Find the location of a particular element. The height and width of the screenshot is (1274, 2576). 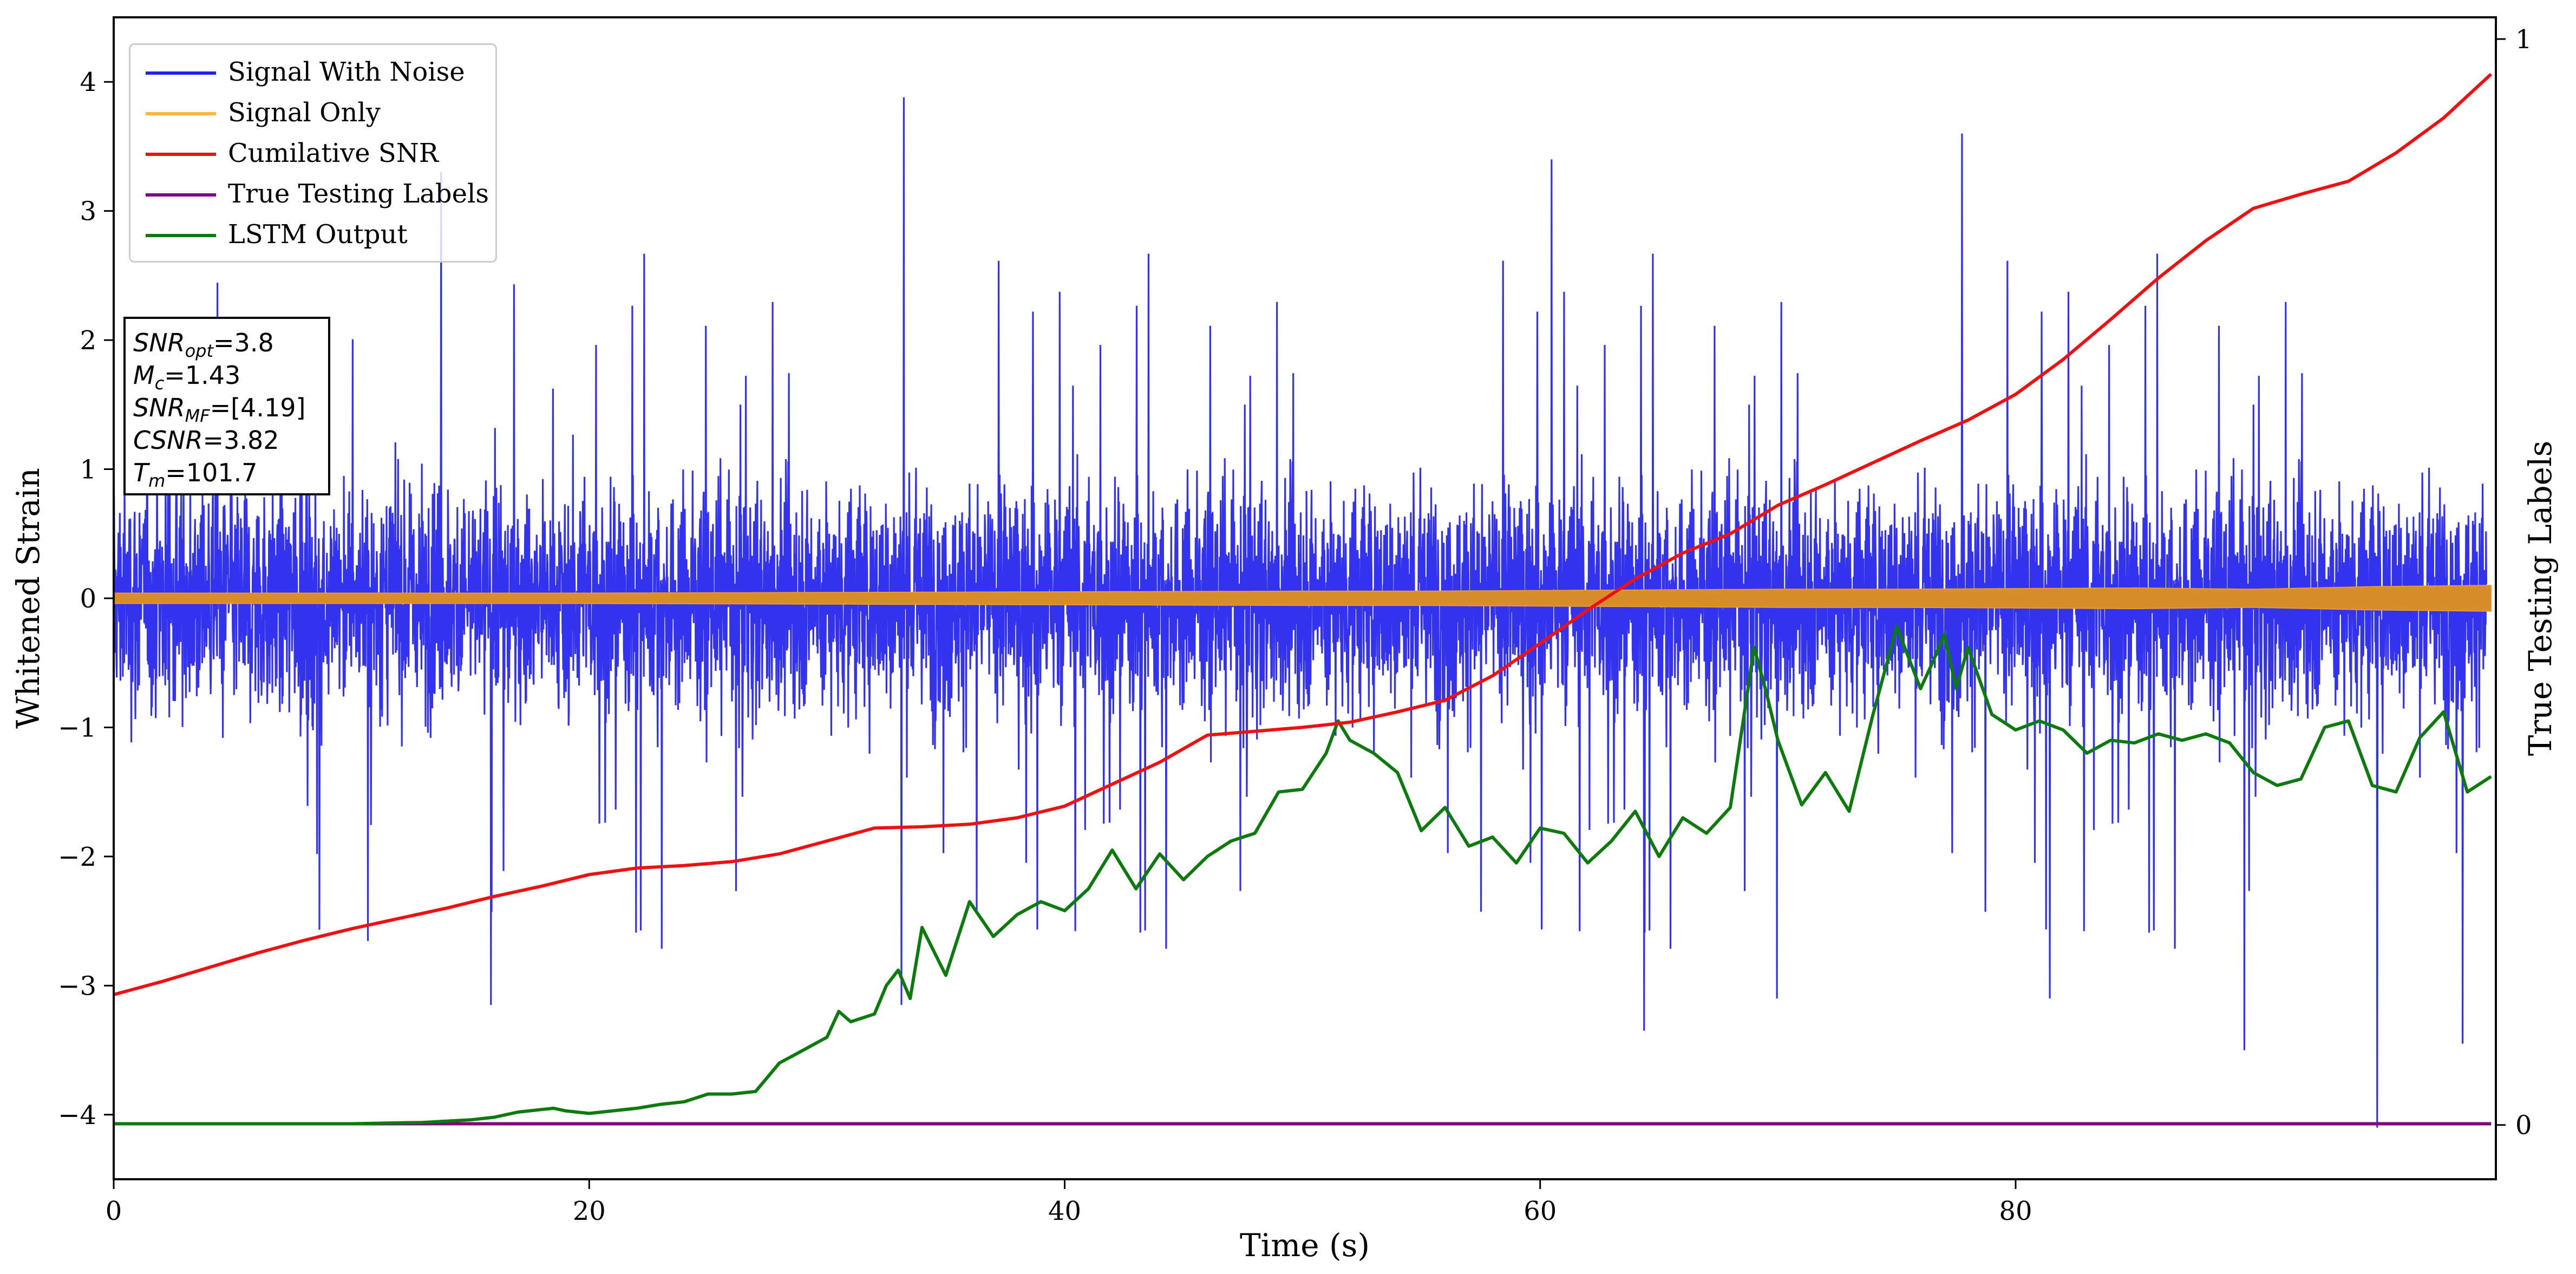

info-tm: Tm=101.7 is located at coordinates (195, 474).